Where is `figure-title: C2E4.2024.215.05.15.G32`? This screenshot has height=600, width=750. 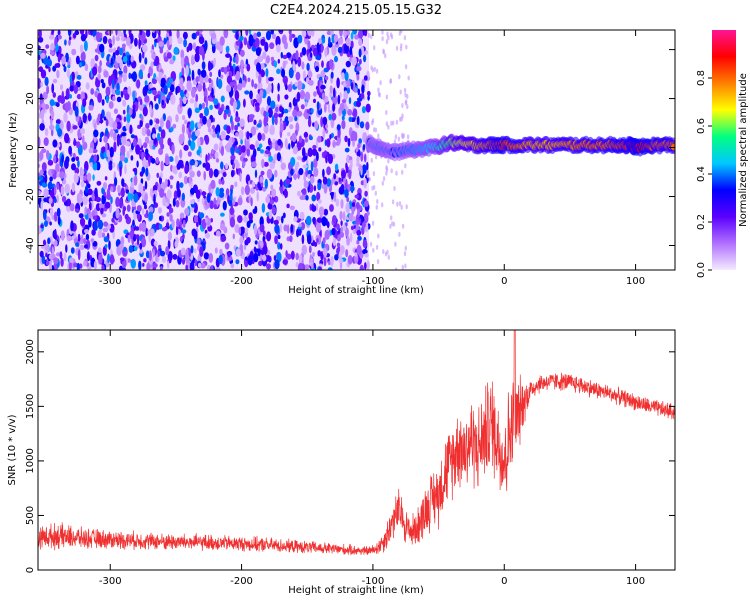 figure-title: C2E4.2024.215.05.15.G32 is located at coordinates (356, 10).